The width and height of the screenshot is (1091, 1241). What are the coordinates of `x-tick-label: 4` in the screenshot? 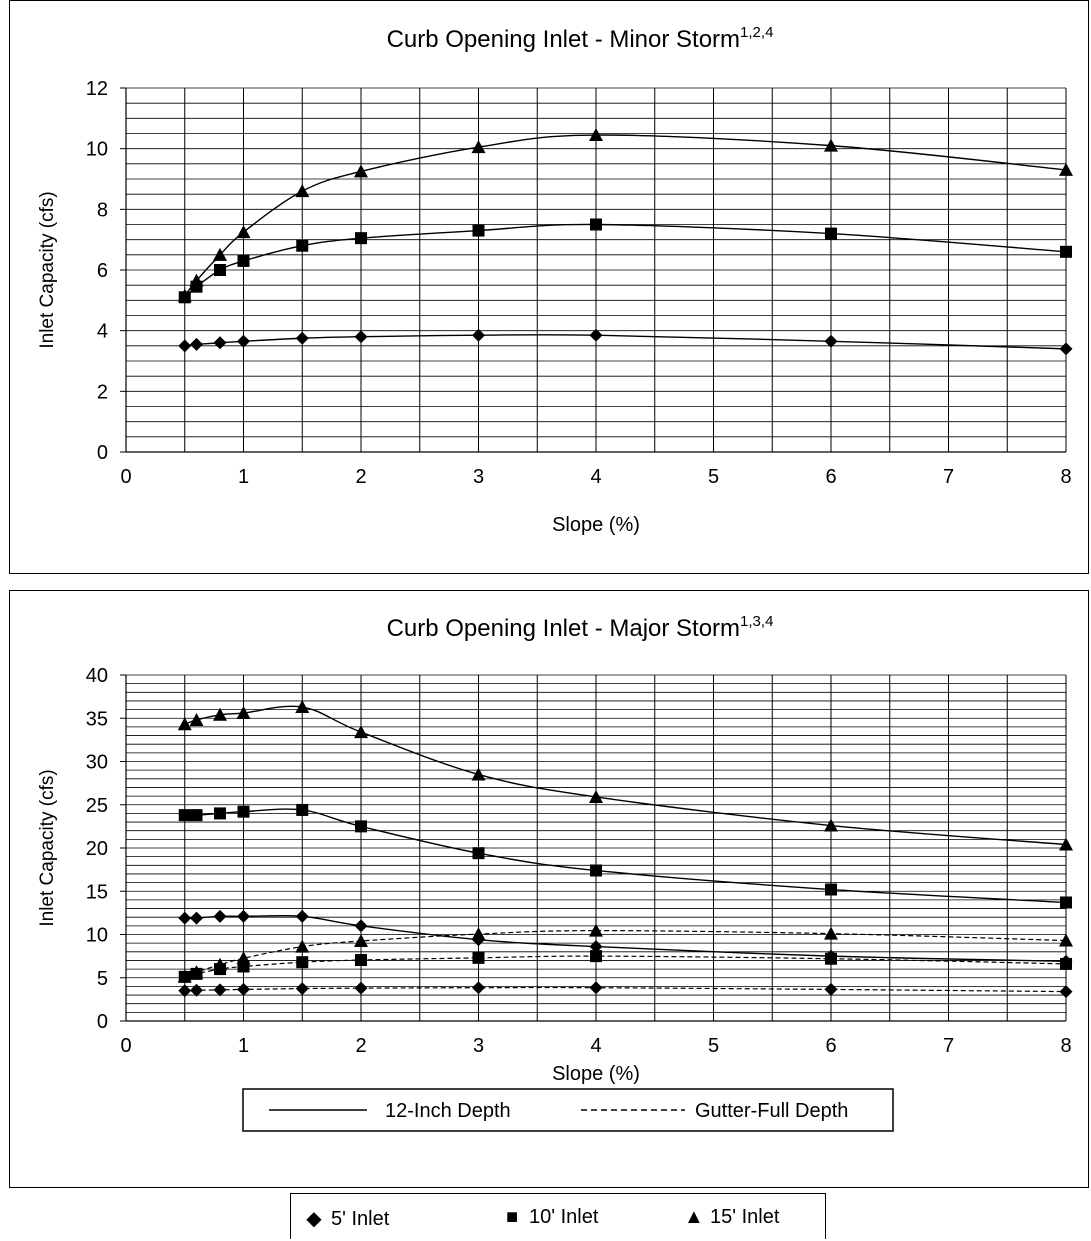 It's located at (595, 477).